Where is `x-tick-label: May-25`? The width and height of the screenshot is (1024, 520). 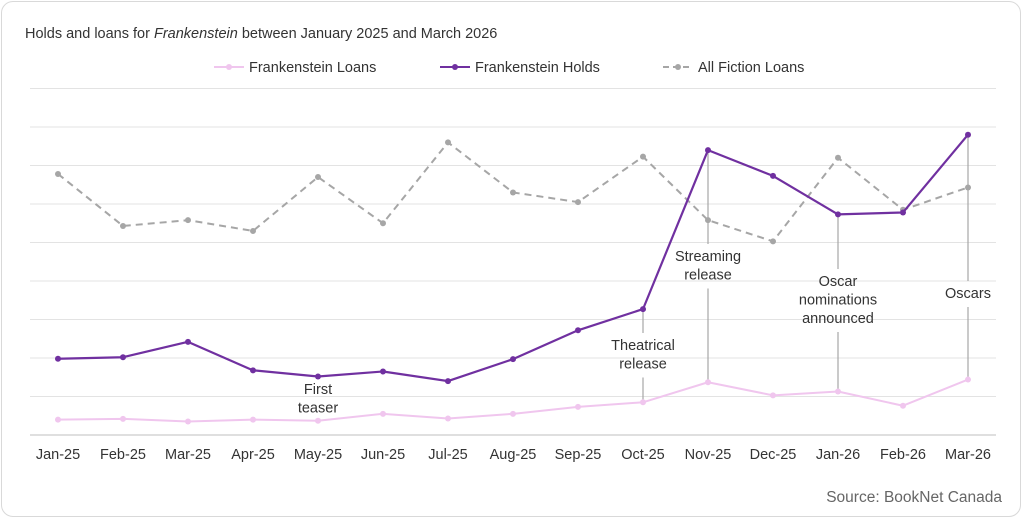
x-tick-label: May-25 is located at coordinates (318, 455).